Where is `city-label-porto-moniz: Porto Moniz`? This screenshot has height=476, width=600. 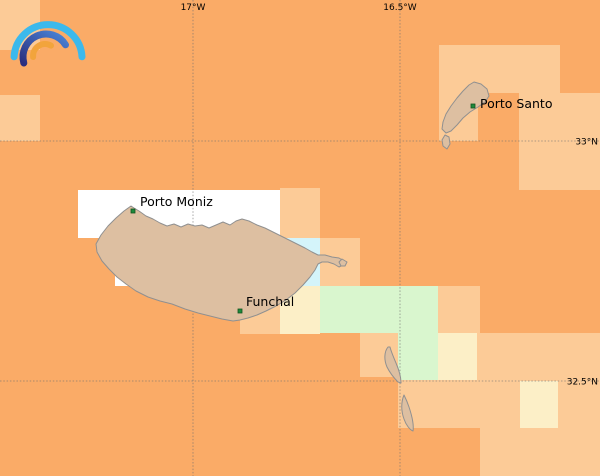
city-label-porto-moniz: Porto Moniz is located at coordinates (176, 201).